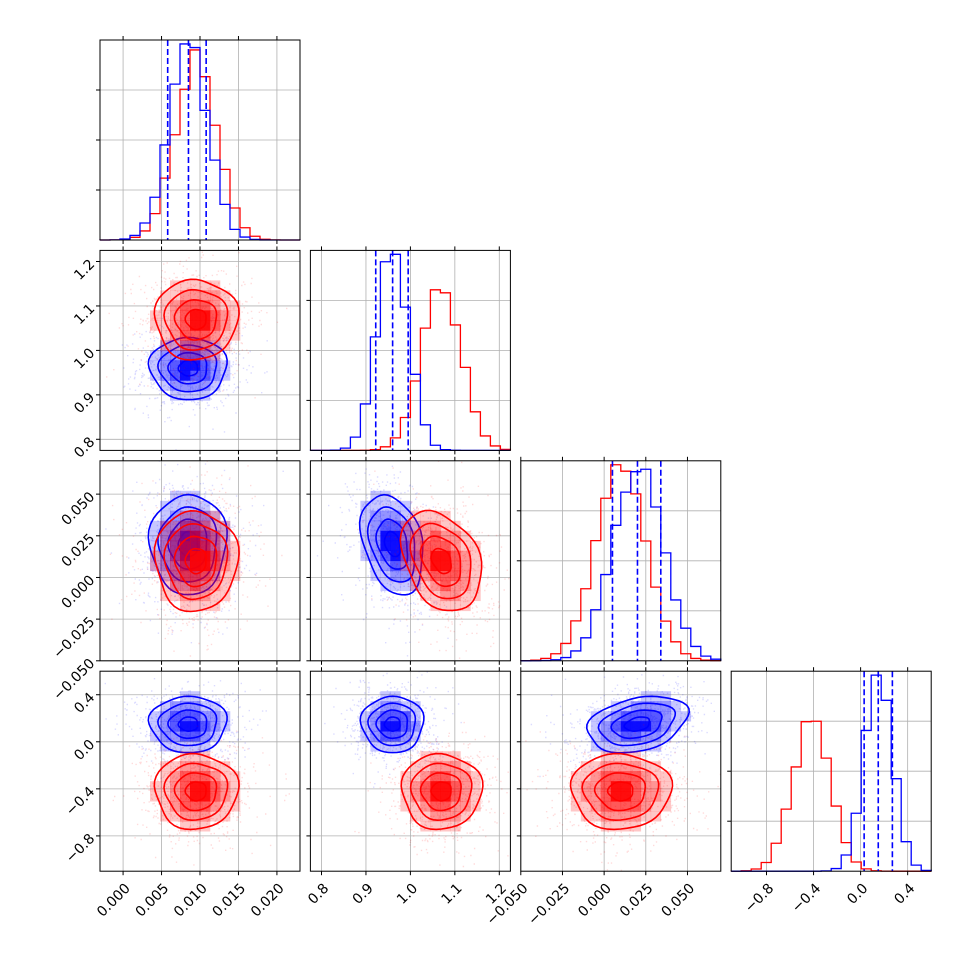 The image size is (970, 970). I want to click on x-tick-label: 0.000, so click(114, 901).